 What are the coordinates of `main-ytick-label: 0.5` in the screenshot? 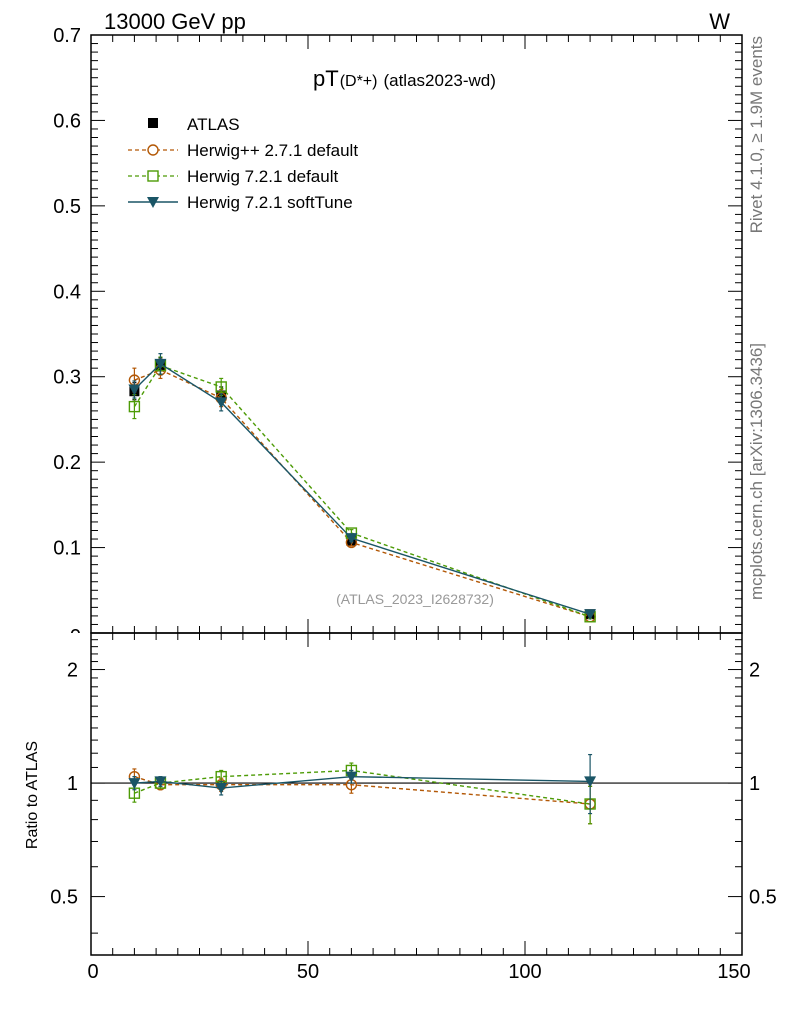 It's located at (67, 207).